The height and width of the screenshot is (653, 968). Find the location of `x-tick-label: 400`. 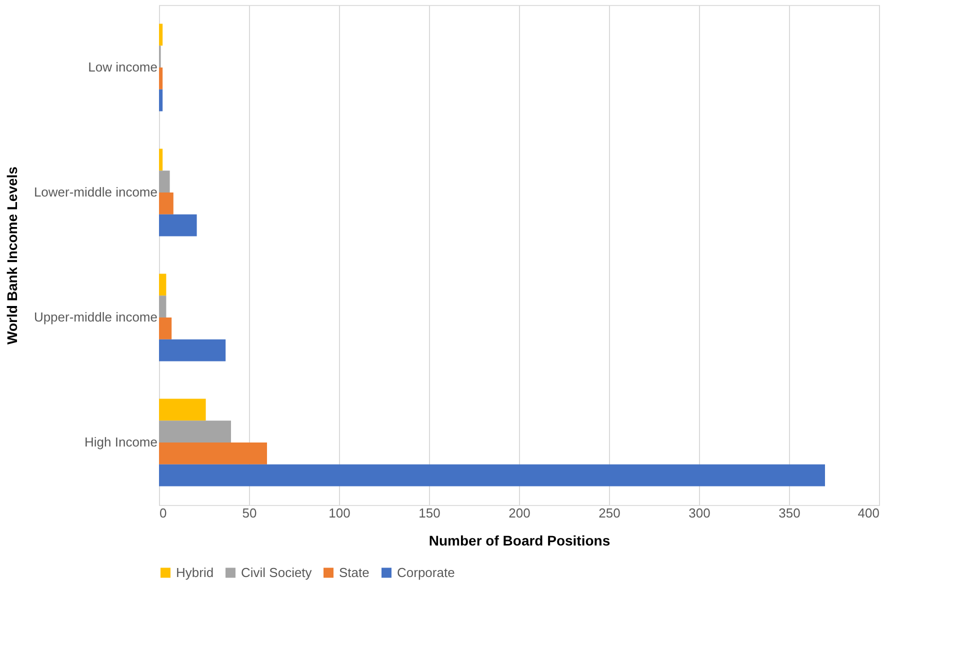

x-tick-label: 400 is located at coordinates (869, 513).